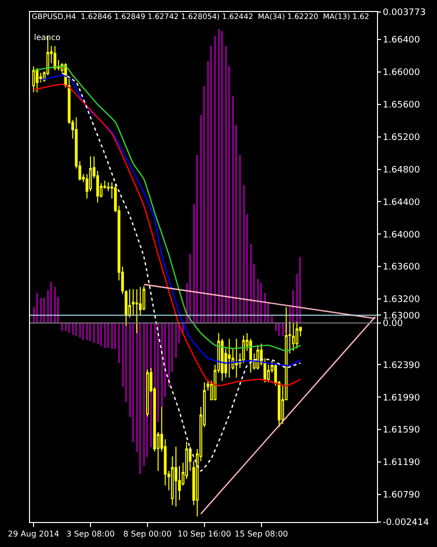 This screenshot has width=437, height=547. I want to click on y-tick-label: 1.63200, so click(401, 300).